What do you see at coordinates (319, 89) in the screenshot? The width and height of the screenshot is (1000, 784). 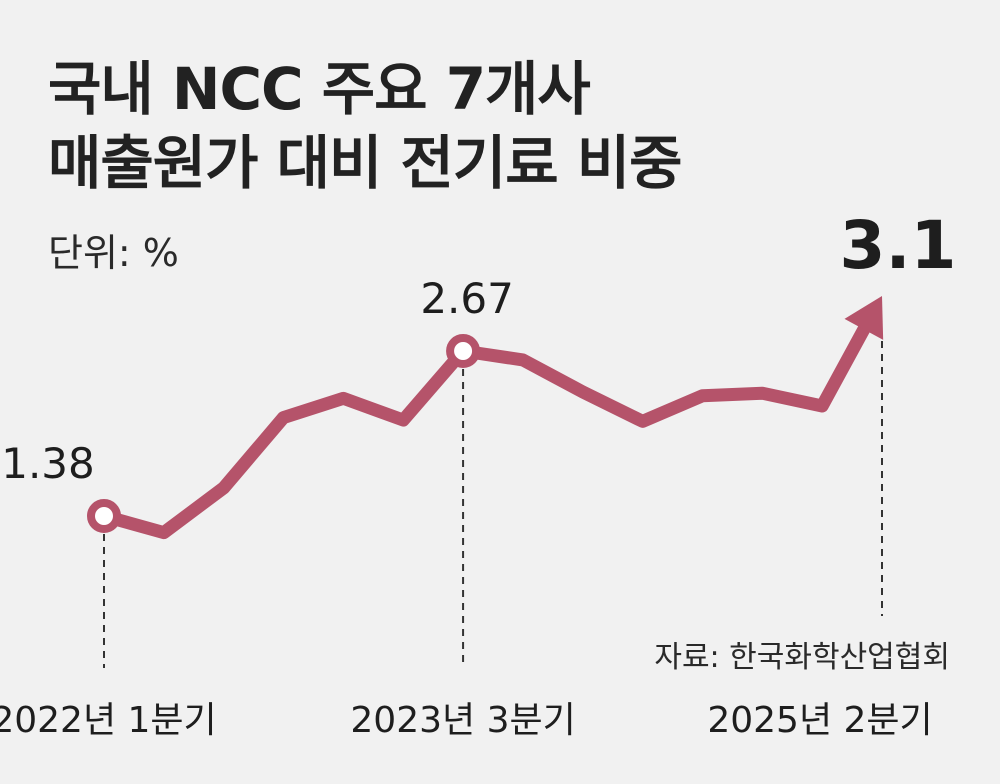 I see `chart-title-line-1: 국내 NCC 주요 7개사` at bounding box center [319, 89].